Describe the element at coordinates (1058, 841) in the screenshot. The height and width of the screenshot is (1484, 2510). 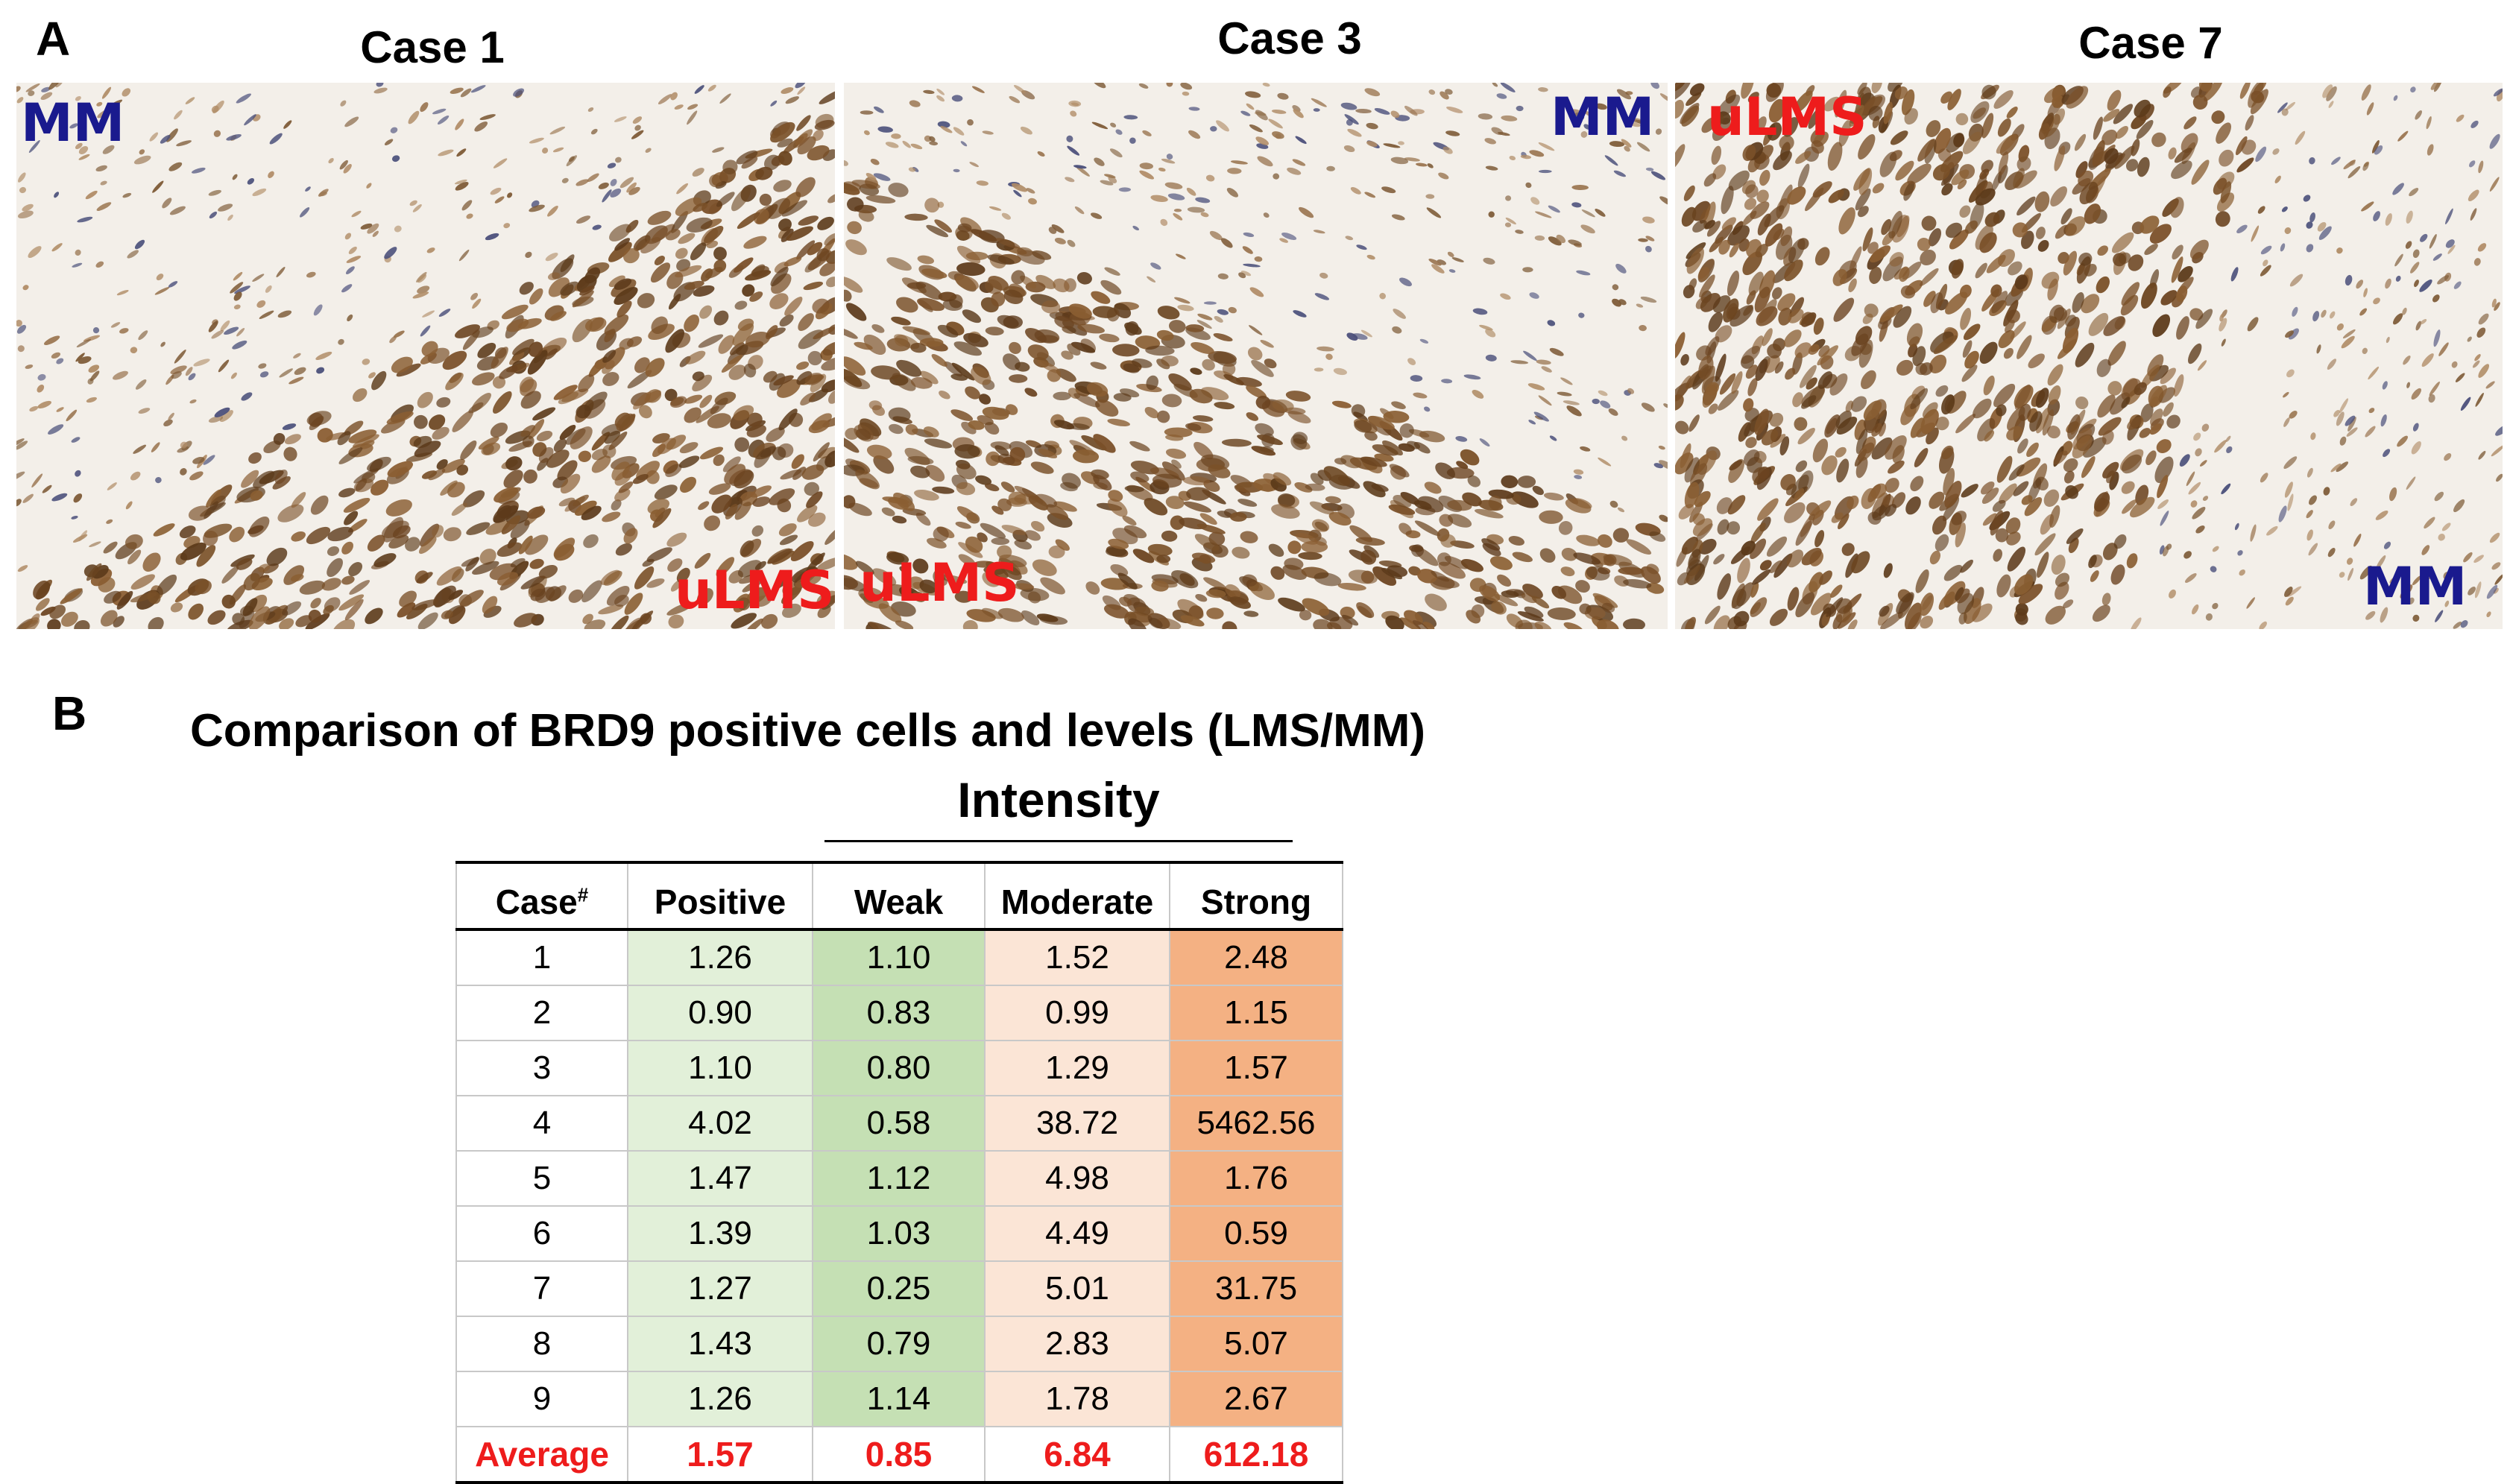
I see `intensity-rule` at that location.